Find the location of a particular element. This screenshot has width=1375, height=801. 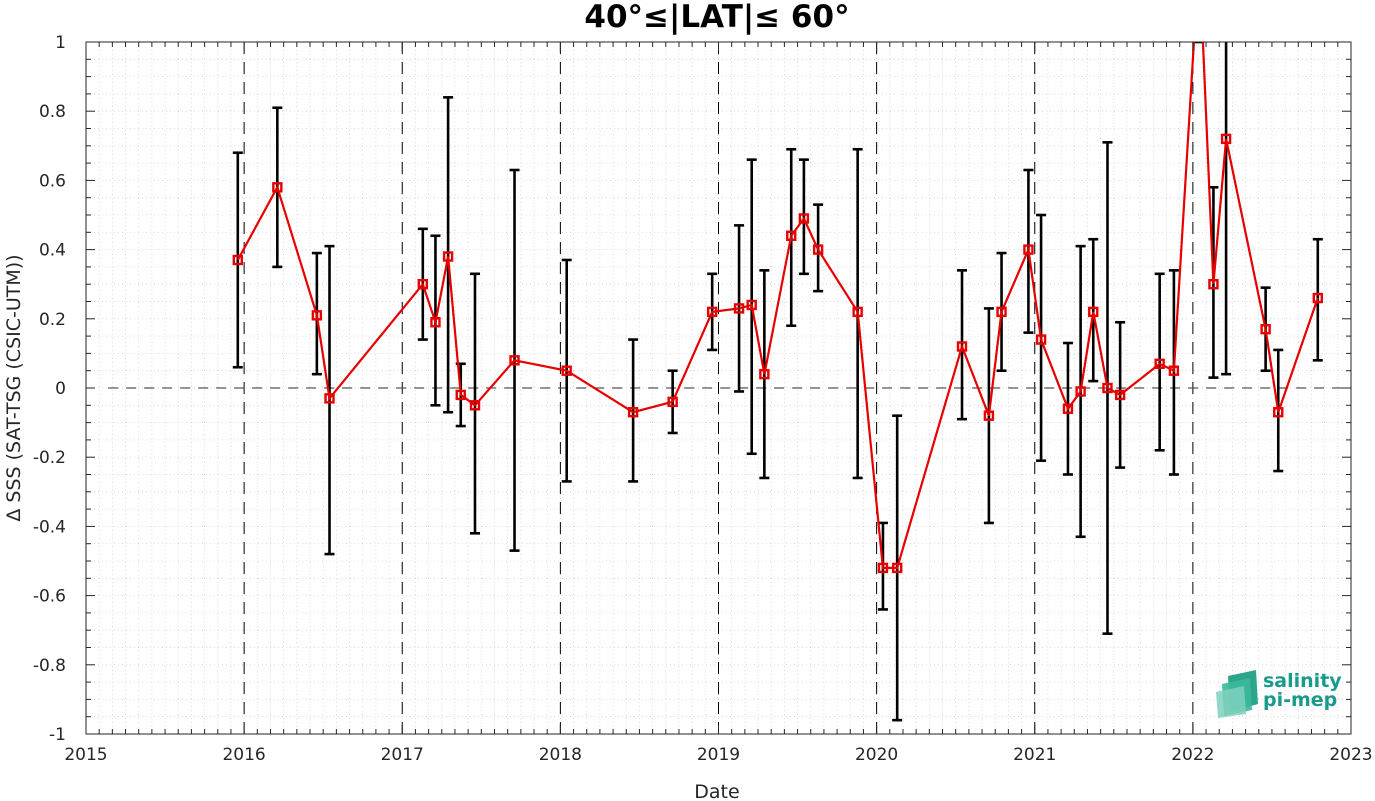

y-tick-label: 0.2 is located at coordinates (52, 320).